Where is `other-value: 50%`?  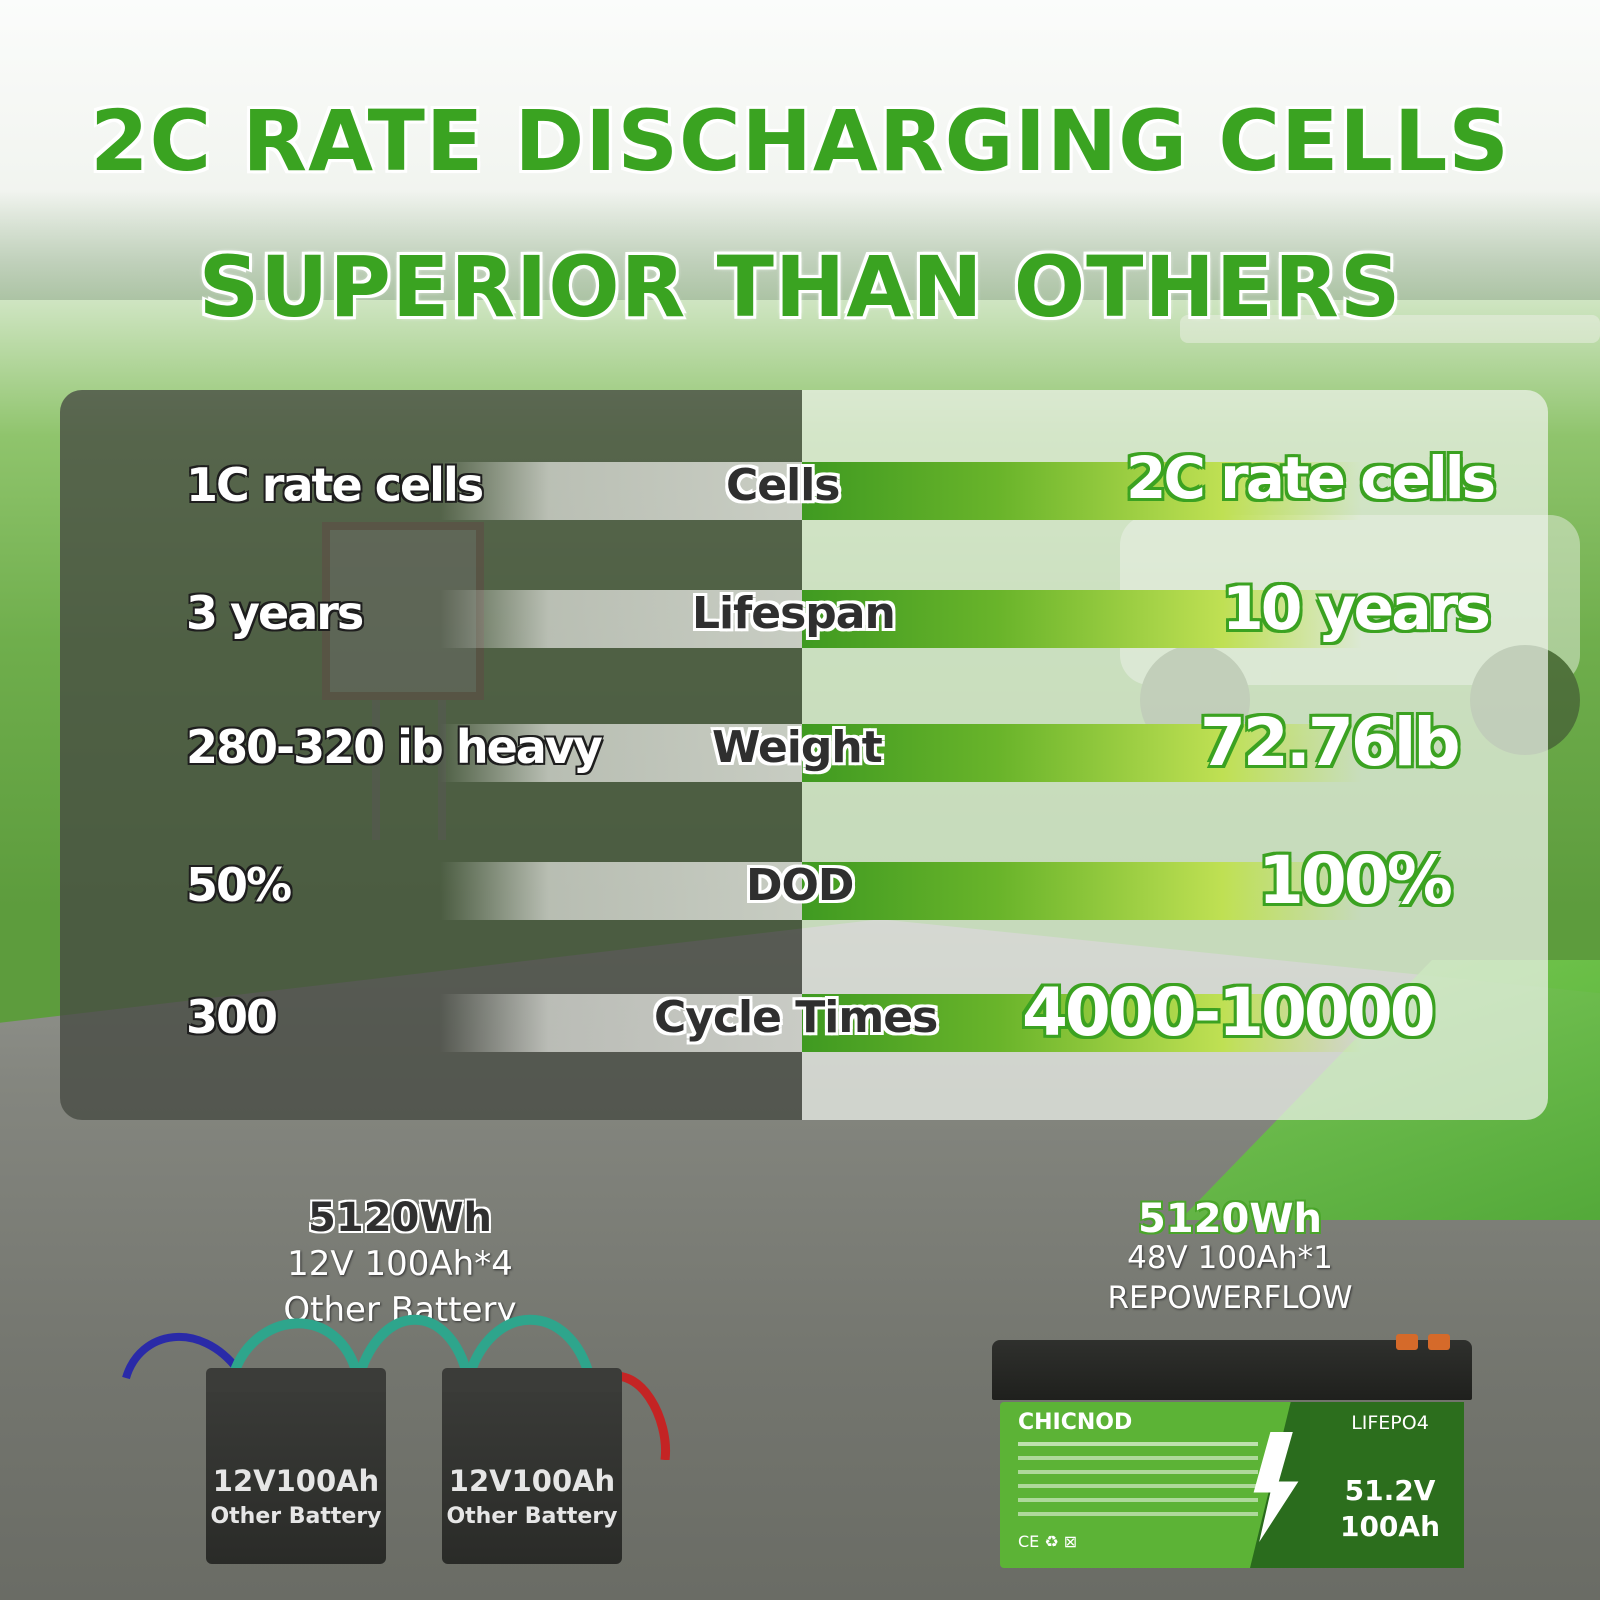 other-value: 50% is located at coordinates (239, 885).